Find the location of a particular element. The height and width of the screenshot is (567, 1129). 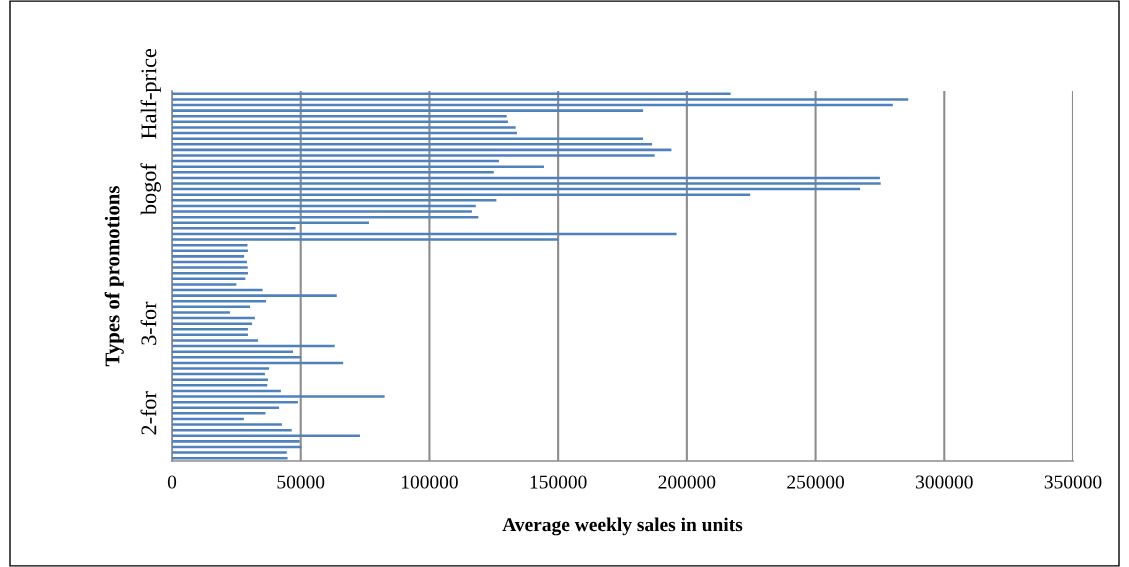

y-tick-label: bogof is located at coordinates (150, 189).